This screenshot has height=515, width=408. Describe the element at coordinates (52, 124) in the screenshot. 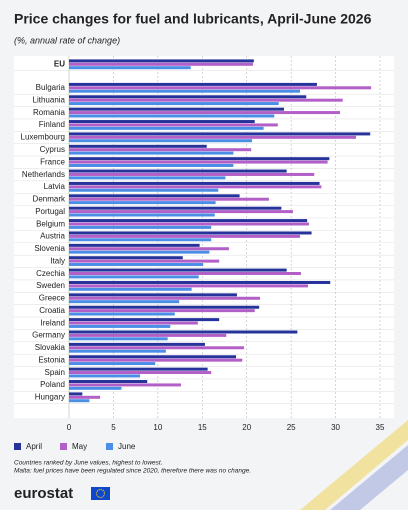

I see `y-tick-label: Finland` at that location.